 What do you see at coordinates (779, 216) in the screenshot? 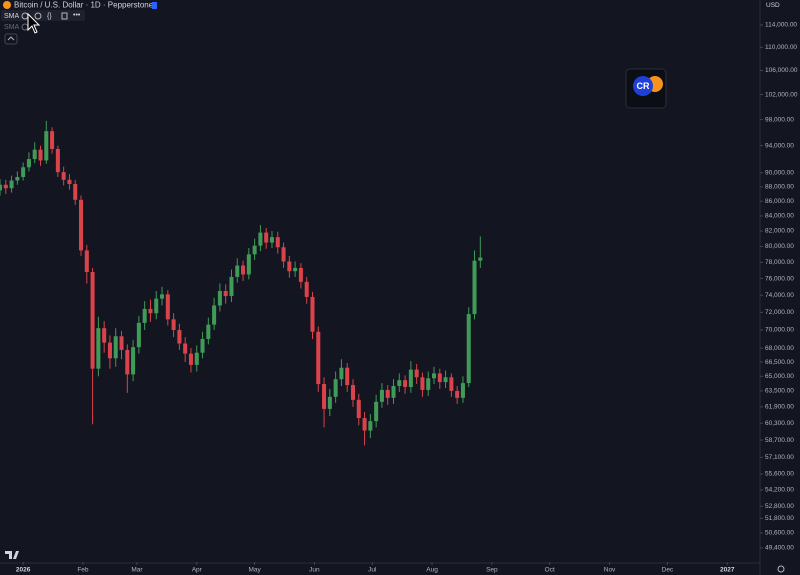
I see `y-tick-label: 84,000.00` at bounding box center [779, 216].